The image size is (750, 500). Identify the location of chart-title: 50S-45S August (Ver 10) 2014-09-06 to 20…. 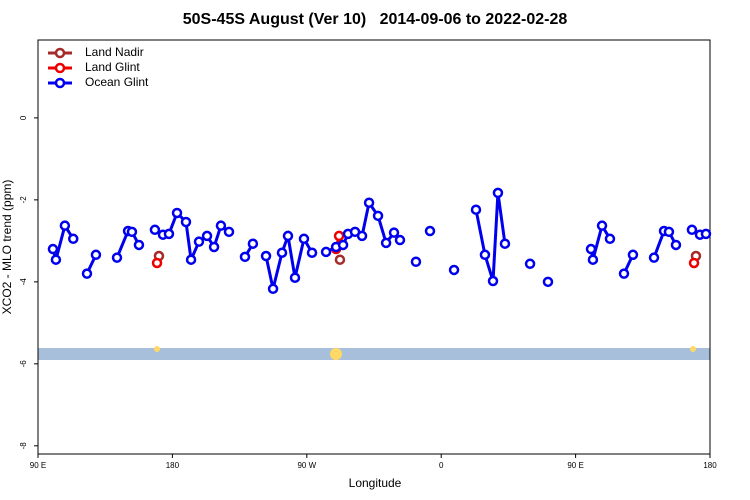
(375, 19).